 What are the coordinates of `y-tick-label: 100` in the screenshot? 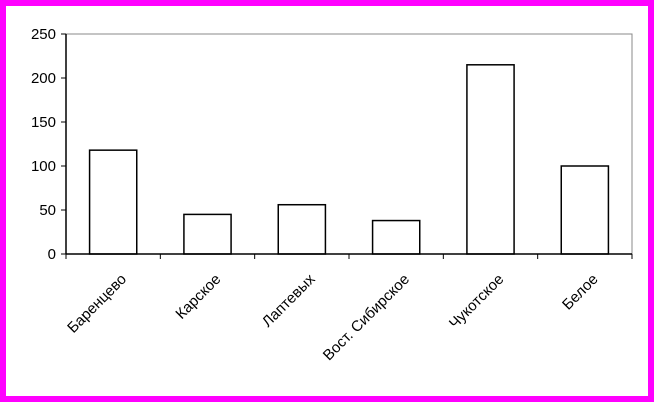 It's located at (43, 166).